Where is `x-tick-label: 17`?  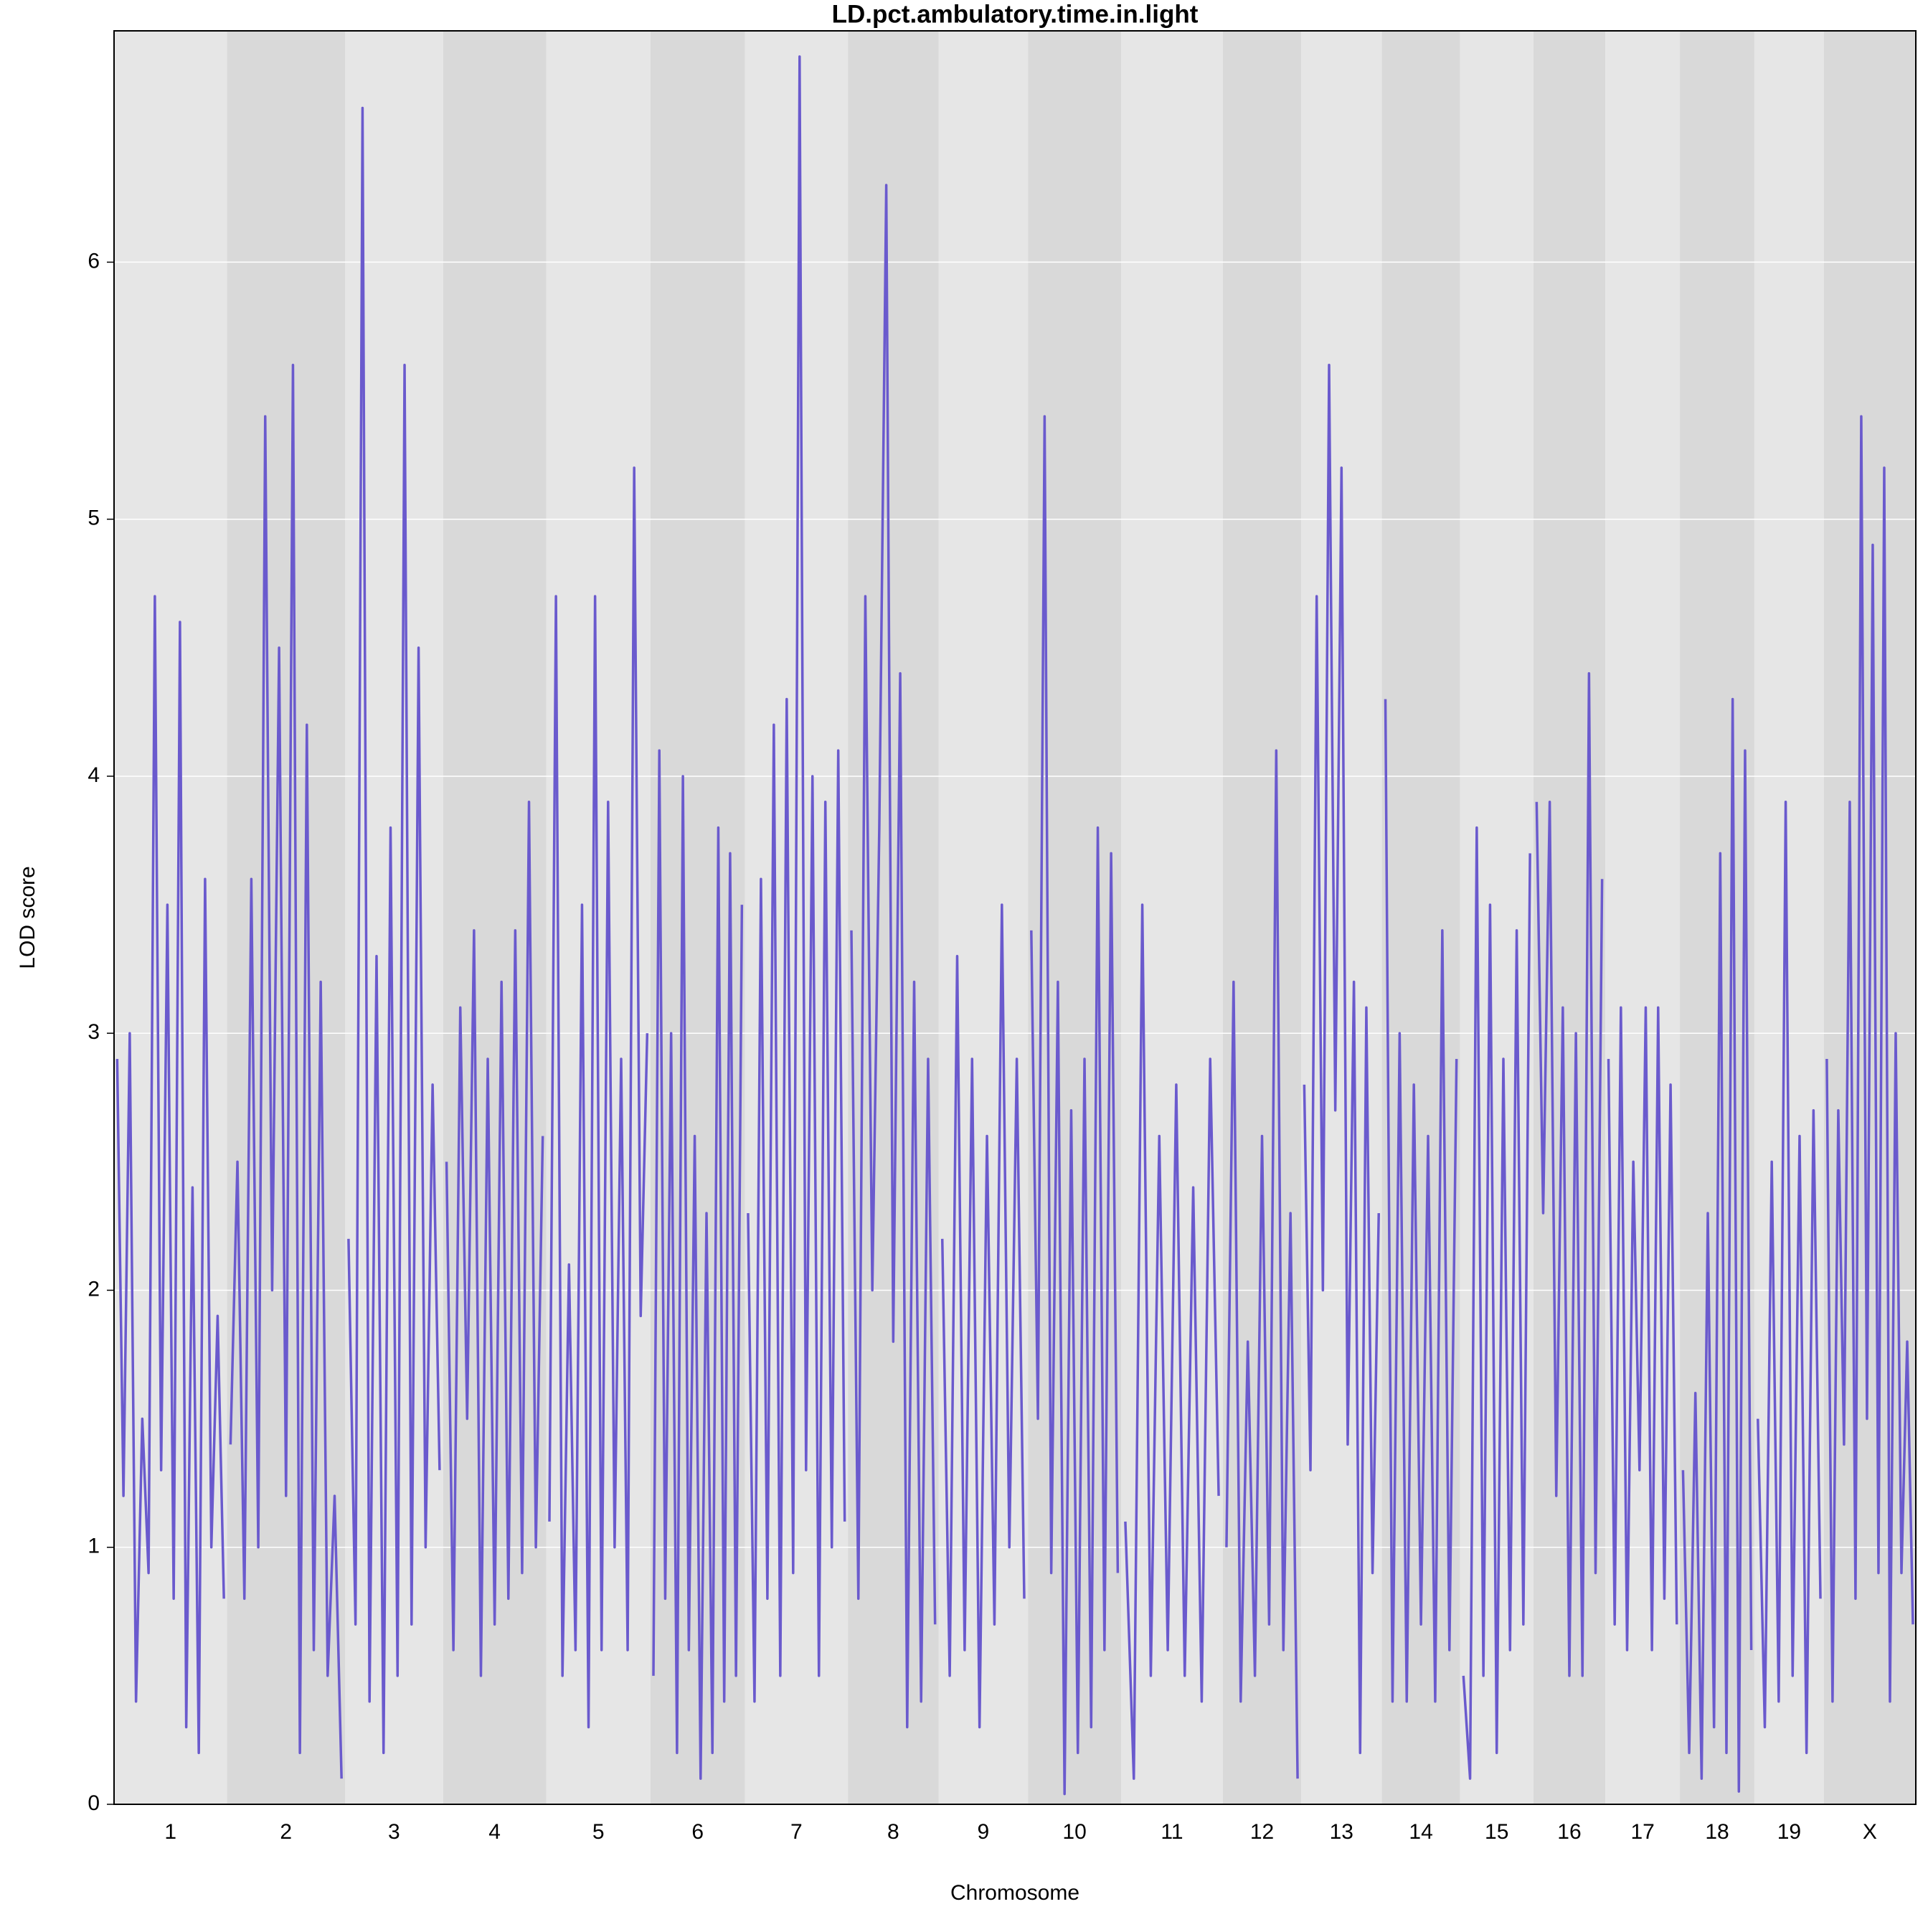 x-tick-label: 17 is located at coordinates (1642, 1832).